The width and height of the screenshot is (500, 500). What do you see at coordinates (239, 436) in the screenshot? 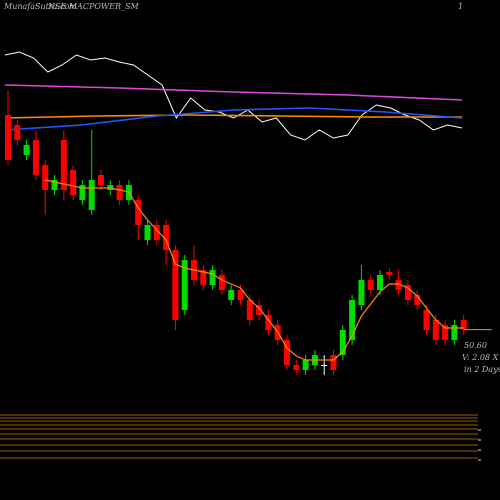
I see `bottom-lines` at bounding box center [239, 436].